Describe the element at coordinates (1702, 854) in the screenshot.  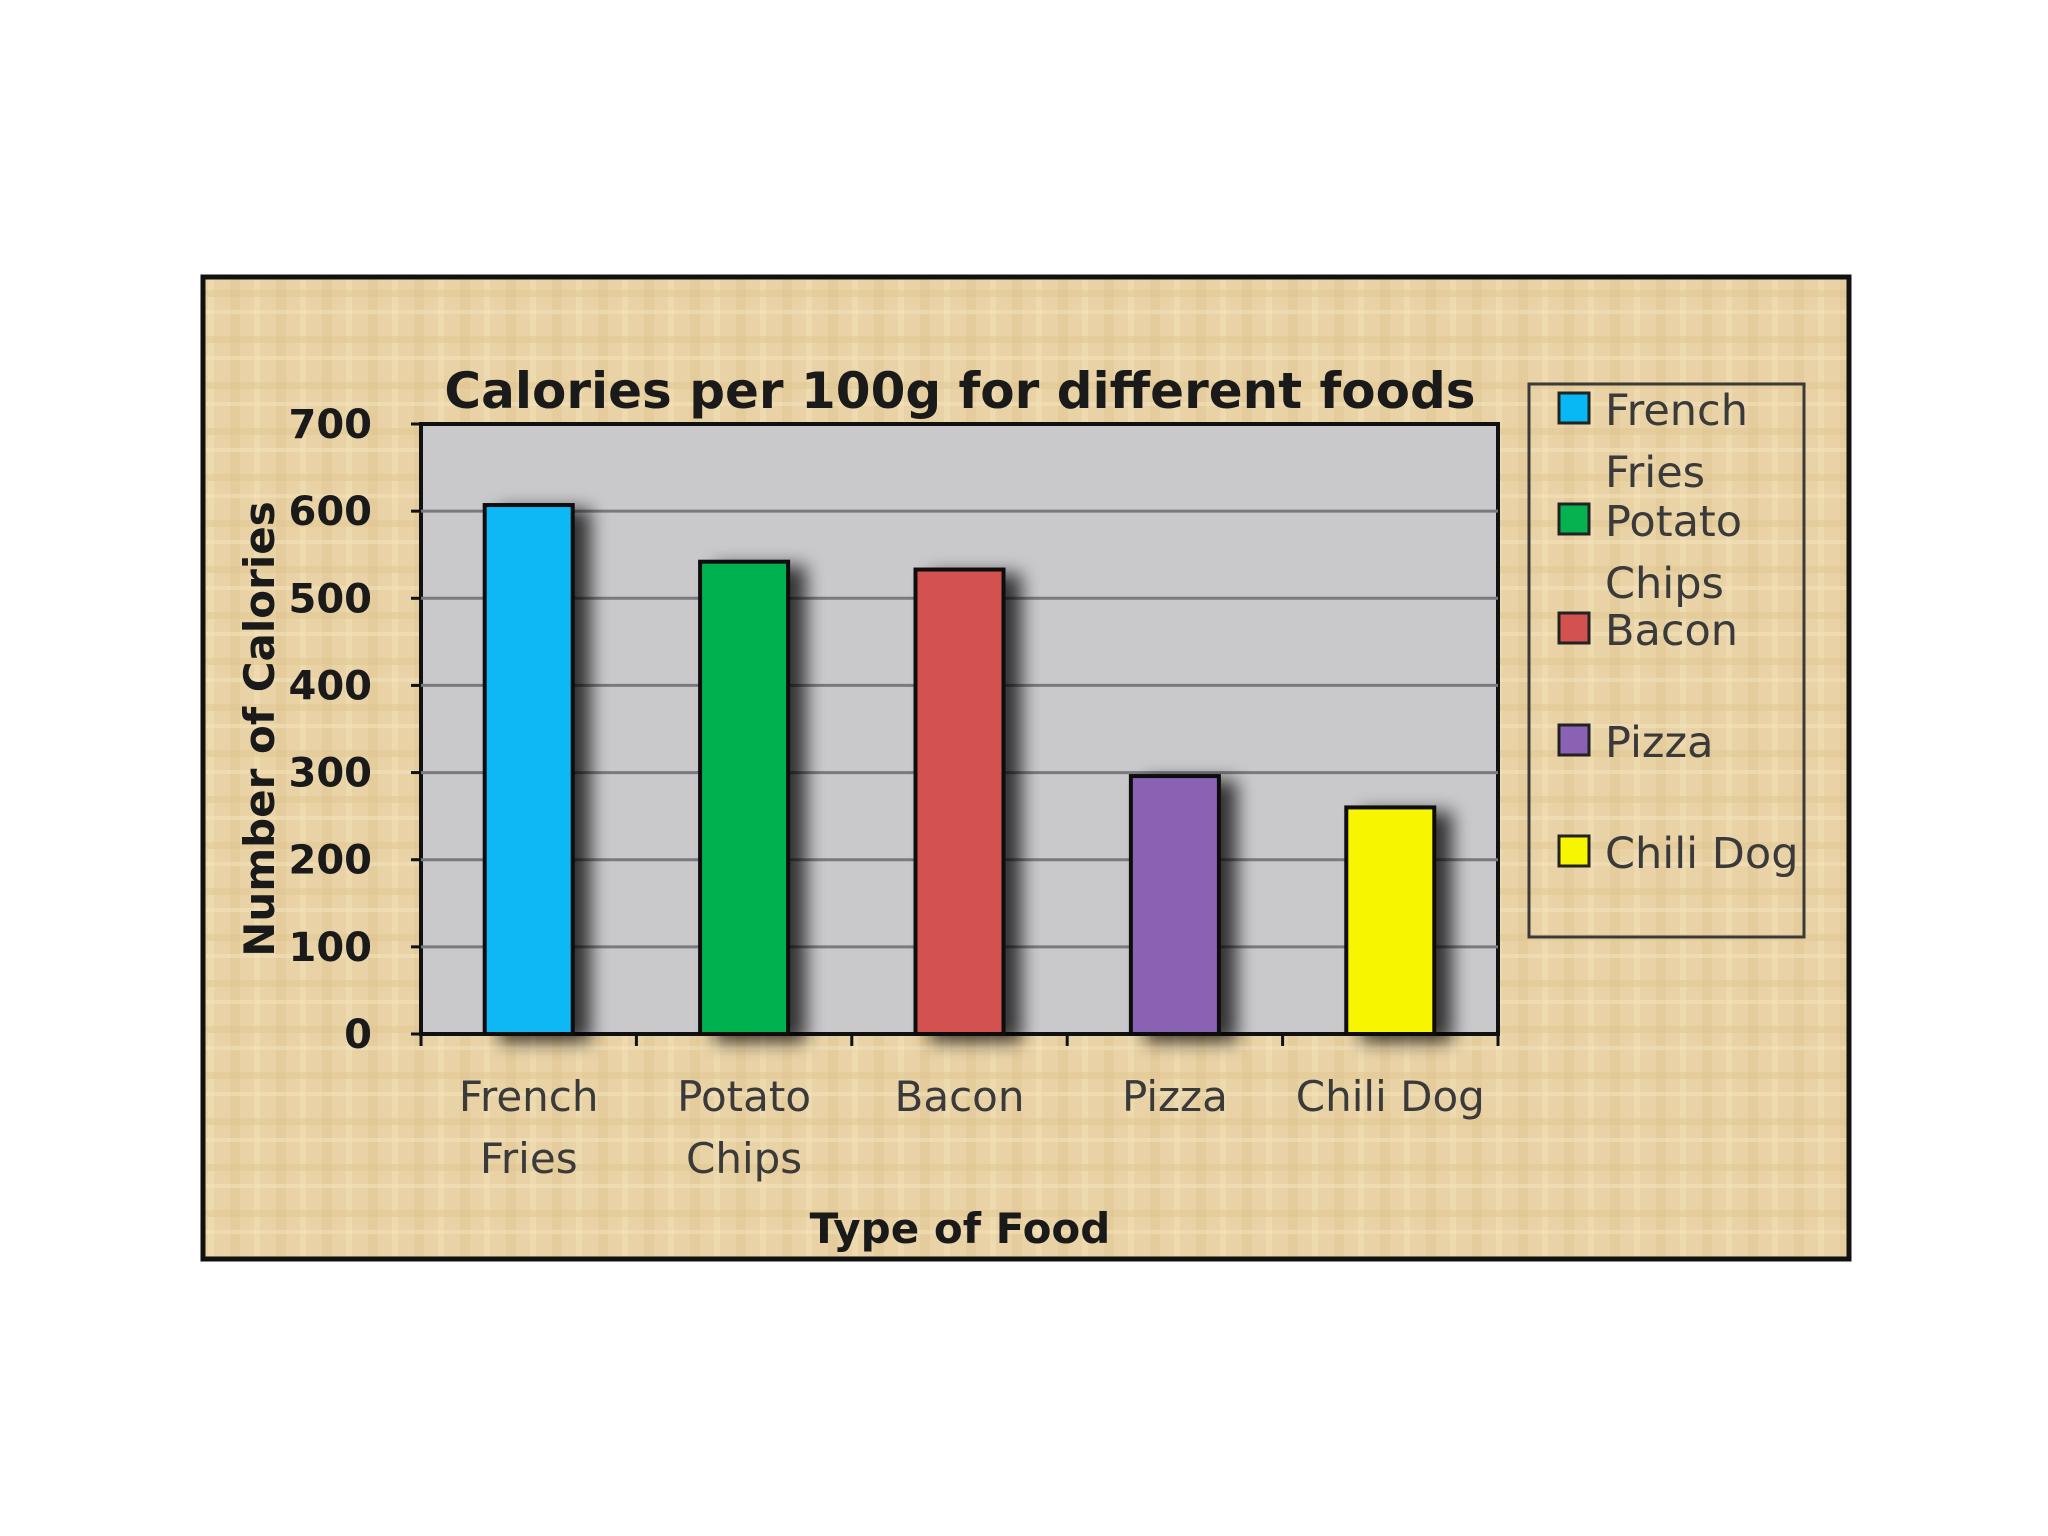
I see `legend-label: Chili Dog` at that location.